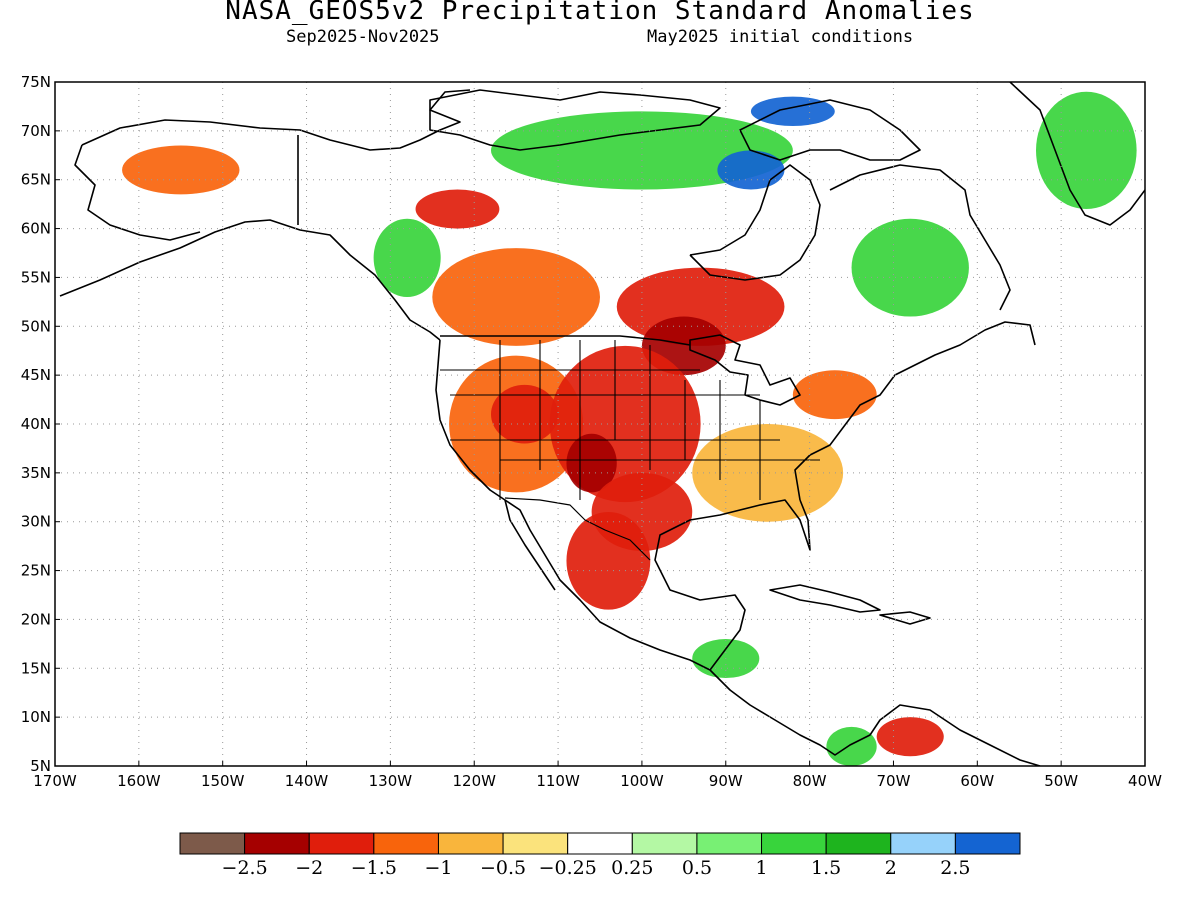 This screenshot has height=900, width=1200. What do you see at coordinates (391, 781) in the screenshot?
I see `lon-tick-label: 130W` at bounding box center [391, 781].